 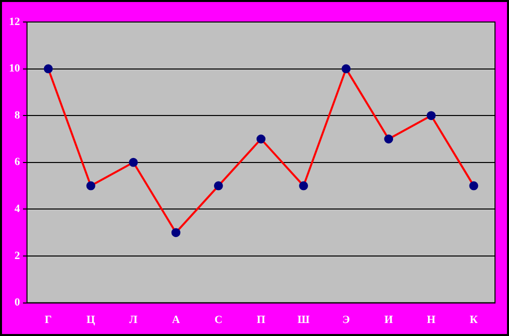 What do you see at coordinates (261, 320) in the screenshot?
I see `x-tick-label: П` at bounding box center [261, 320].